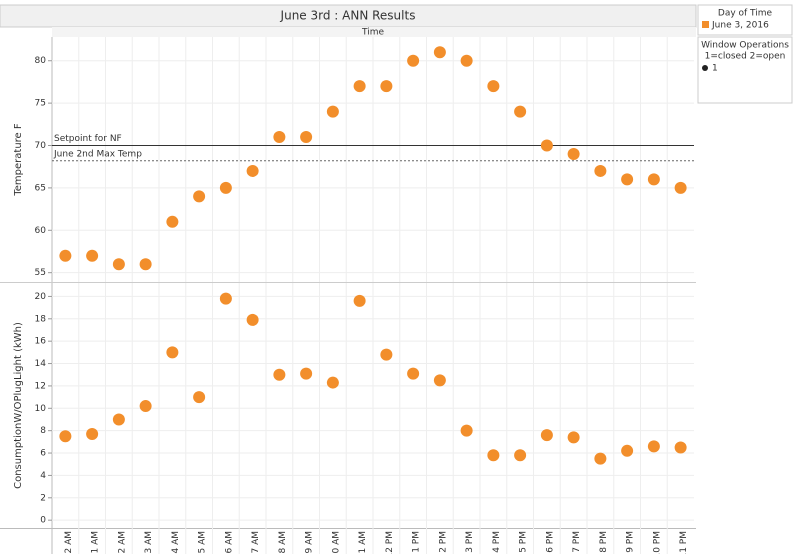 The height and width of the screenshot is (554, 794). What do you see at coordinates (176, 542) in the screenshot?
I see `x-tick-label: 4 AM` at bounding box center [176, 542].